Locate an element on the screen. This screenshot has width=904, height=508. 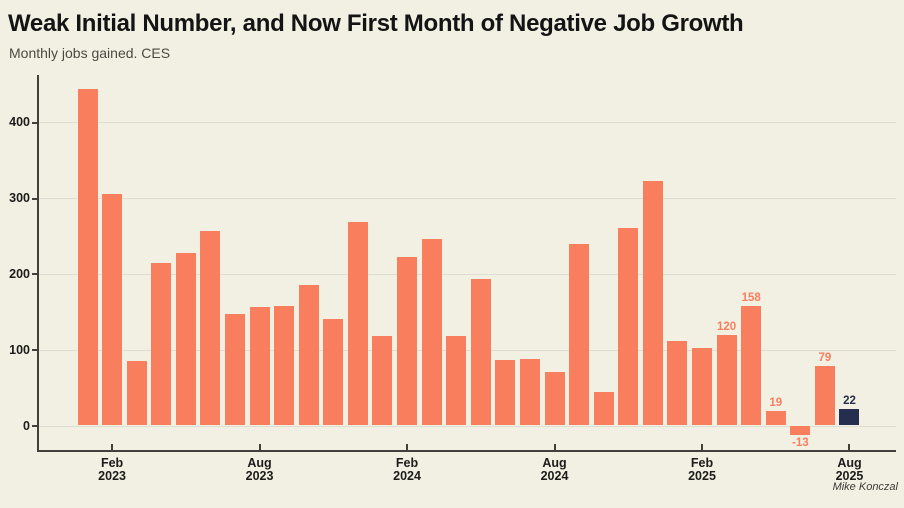
bar-value-label-jul-2025: 79 is located at coordinates (825, 357).